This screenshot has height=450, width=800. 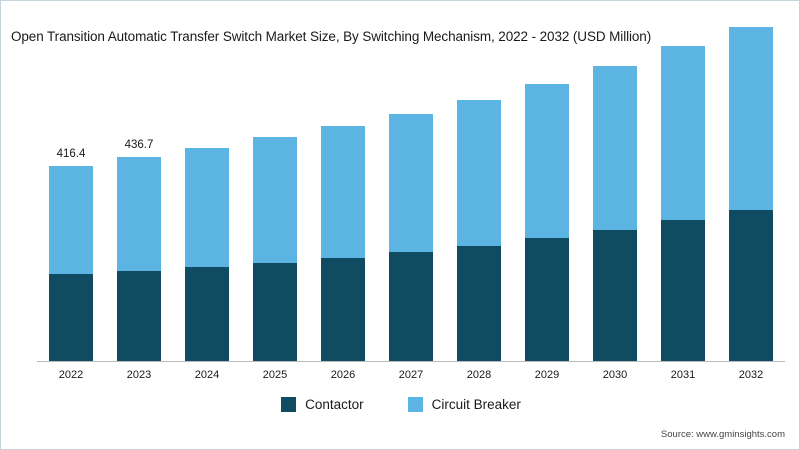 What do you see at coordinates (289, 404) in the screenshot?
I see `legend-swatch-contactor` at bounding box center [289, 404].